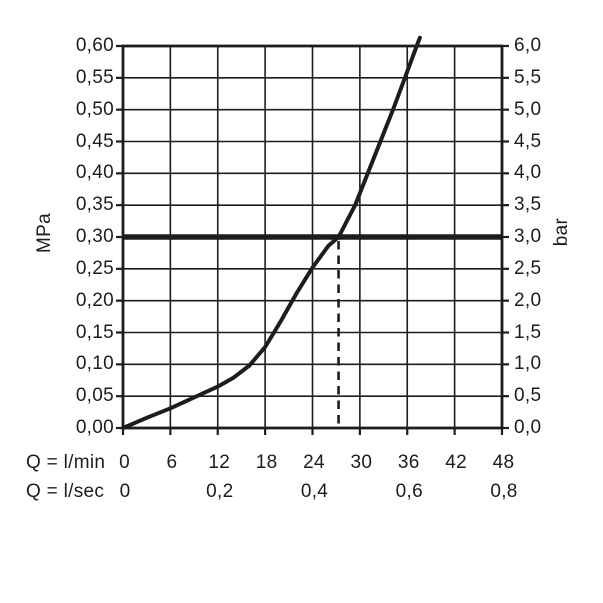  What do you see at coordinates (66, 462) in the screenshot?
I see `x-axis-lmin-title: Q = l/min` at bounding box center [66, 462].